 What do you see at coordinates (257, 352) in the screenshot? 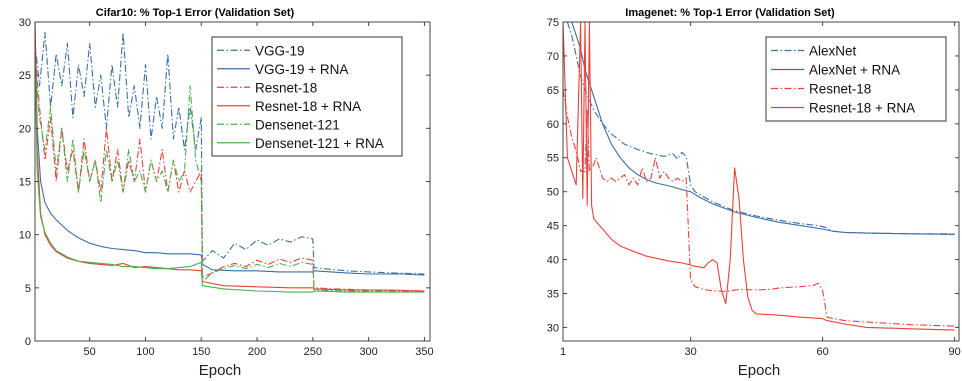
I see `x-tick-label: 200` at bounding box center [257, 352].